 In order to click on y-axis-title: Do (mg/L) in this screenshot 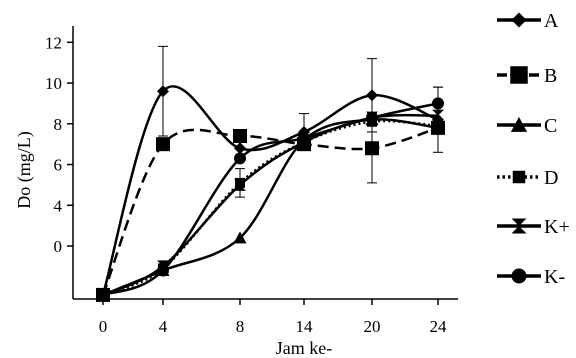, I will do `click(24, 169)`.